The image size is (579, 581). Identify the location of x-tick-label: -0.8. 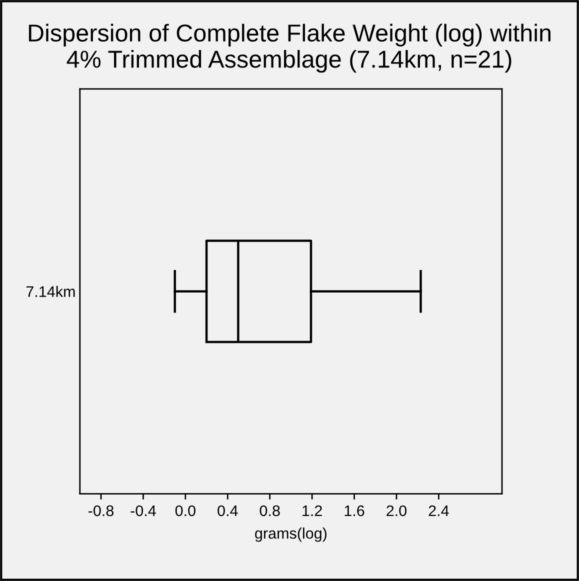
(101, 510).